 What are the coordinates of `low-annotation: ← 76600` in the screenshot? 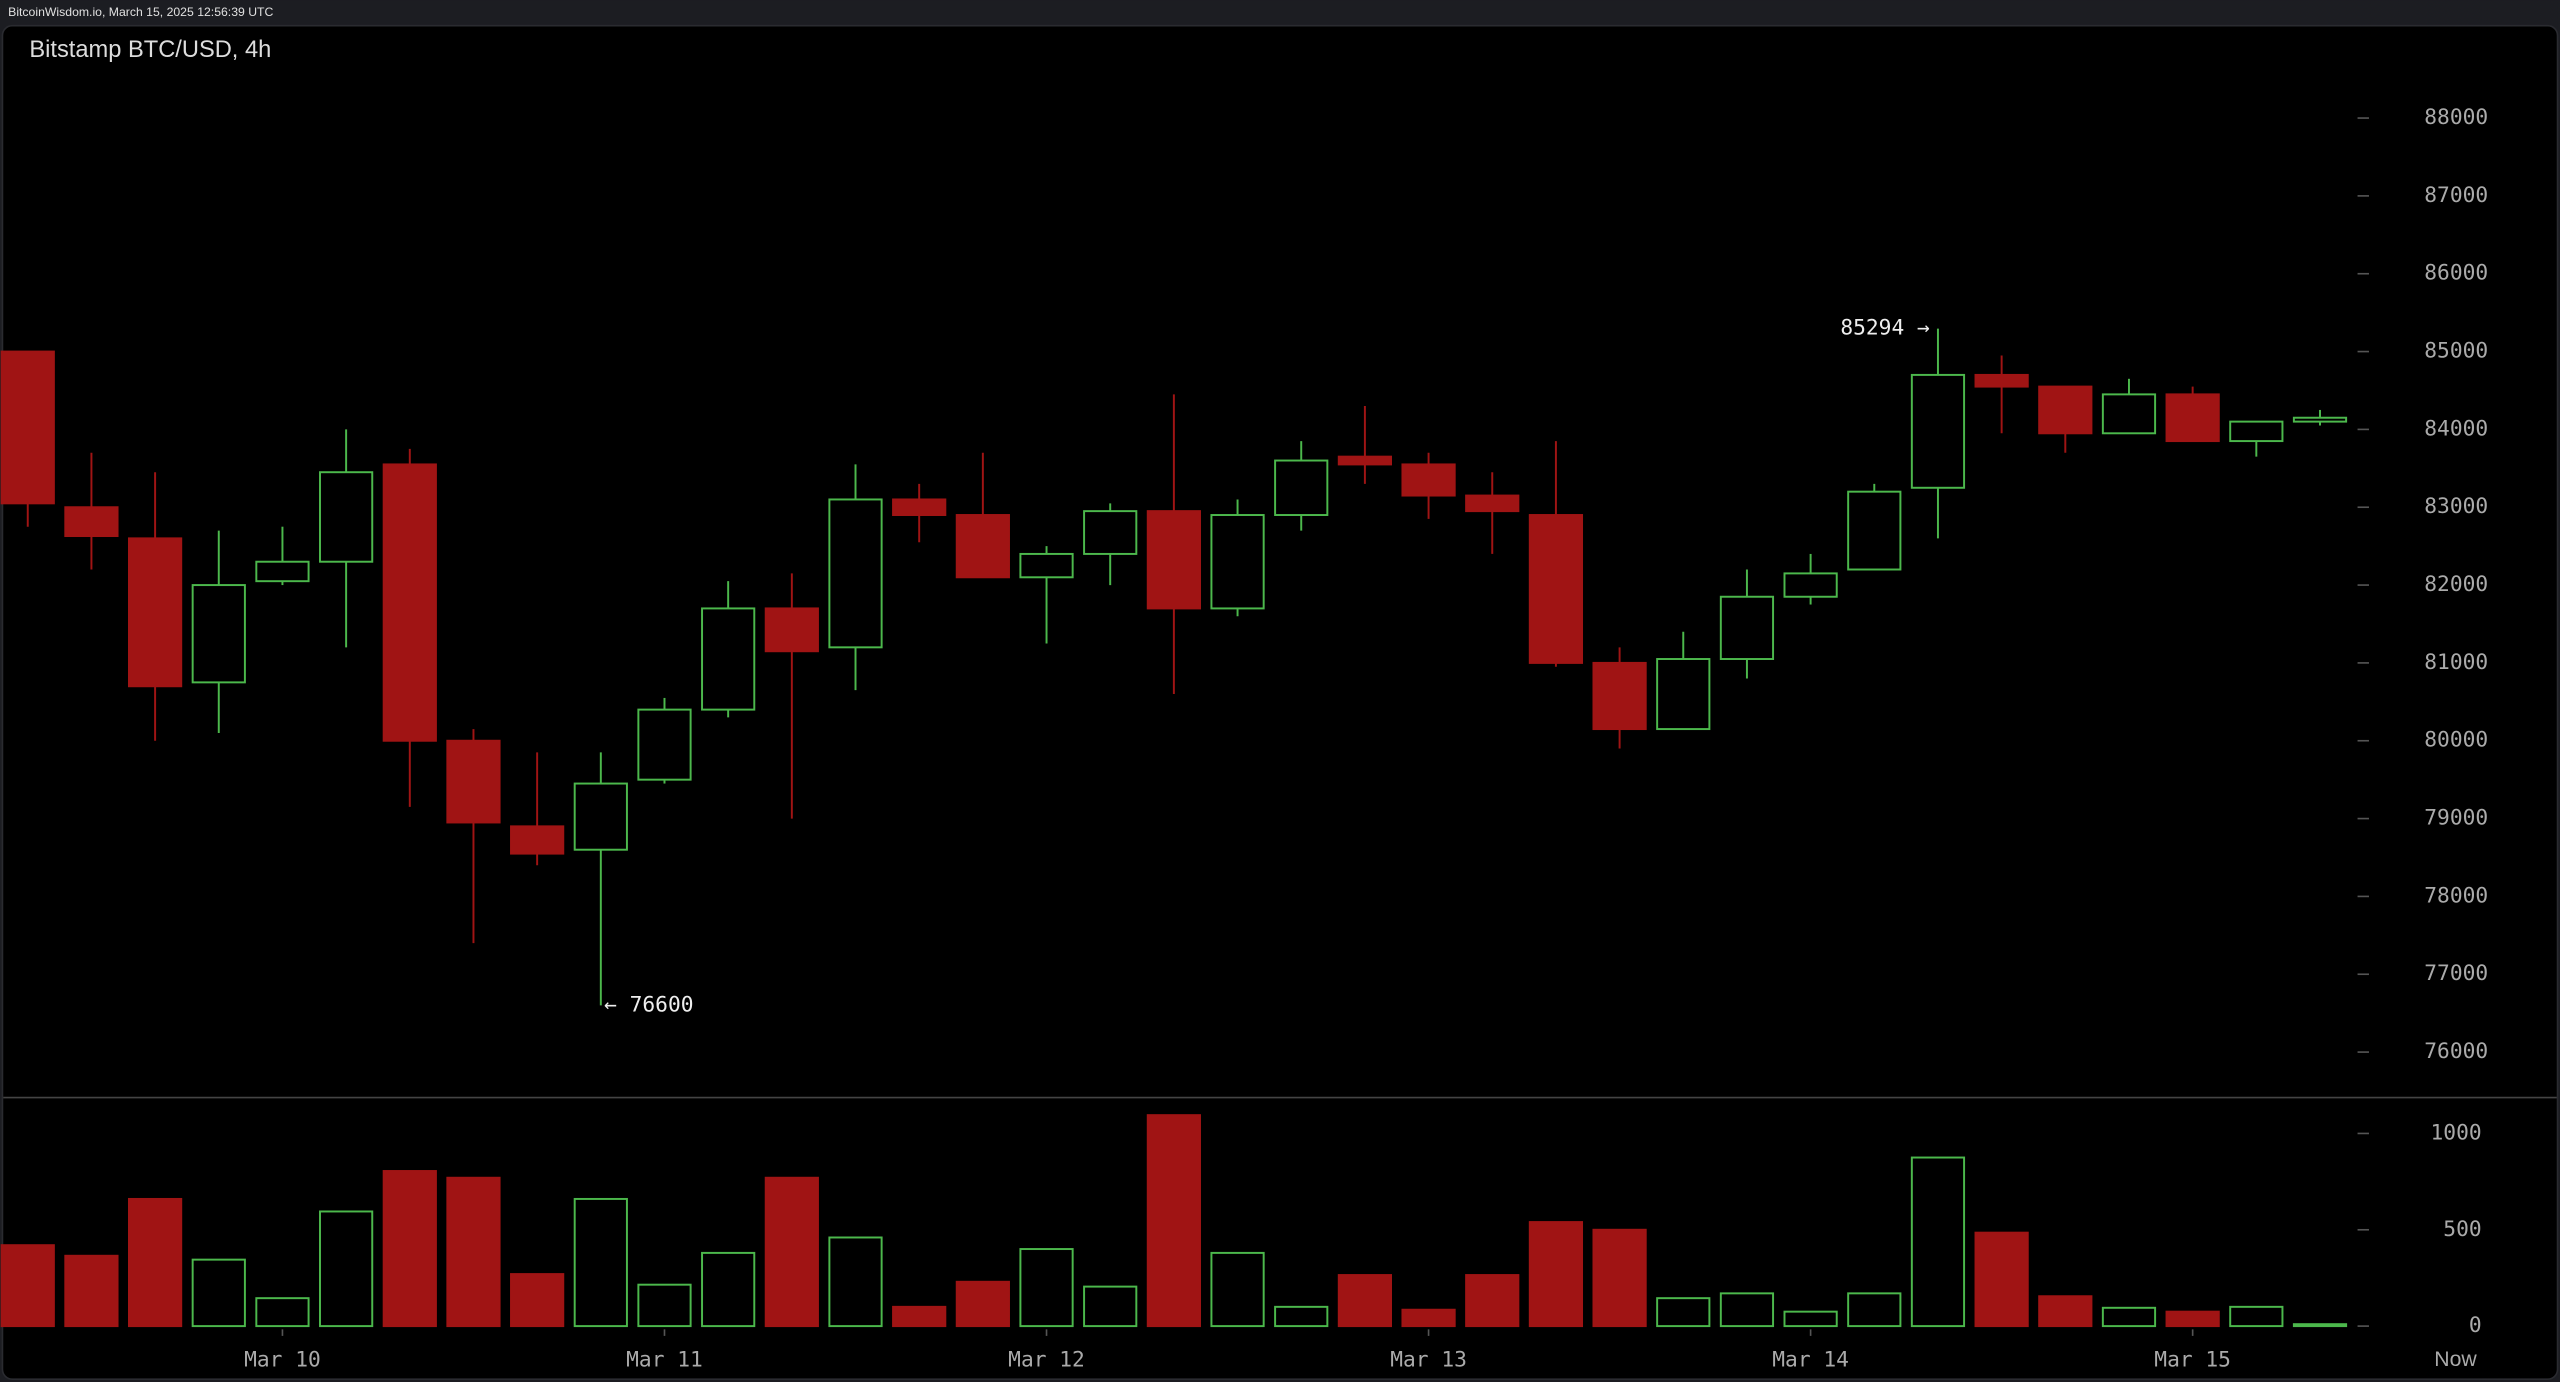 It's located at (648, 1004).